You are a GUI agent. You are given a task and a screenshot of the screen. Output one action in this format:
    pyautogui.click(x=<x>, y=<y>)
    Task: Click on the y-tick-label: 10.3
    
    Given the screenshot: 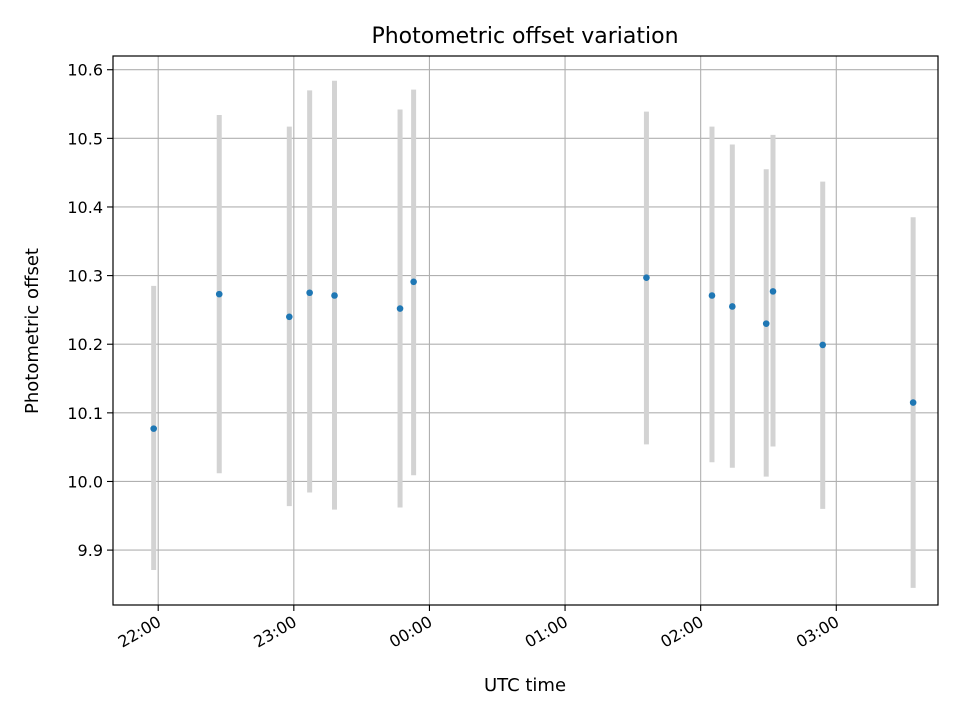 What is the action you would take?
    pyautogui.click(x=85, y=276)
    